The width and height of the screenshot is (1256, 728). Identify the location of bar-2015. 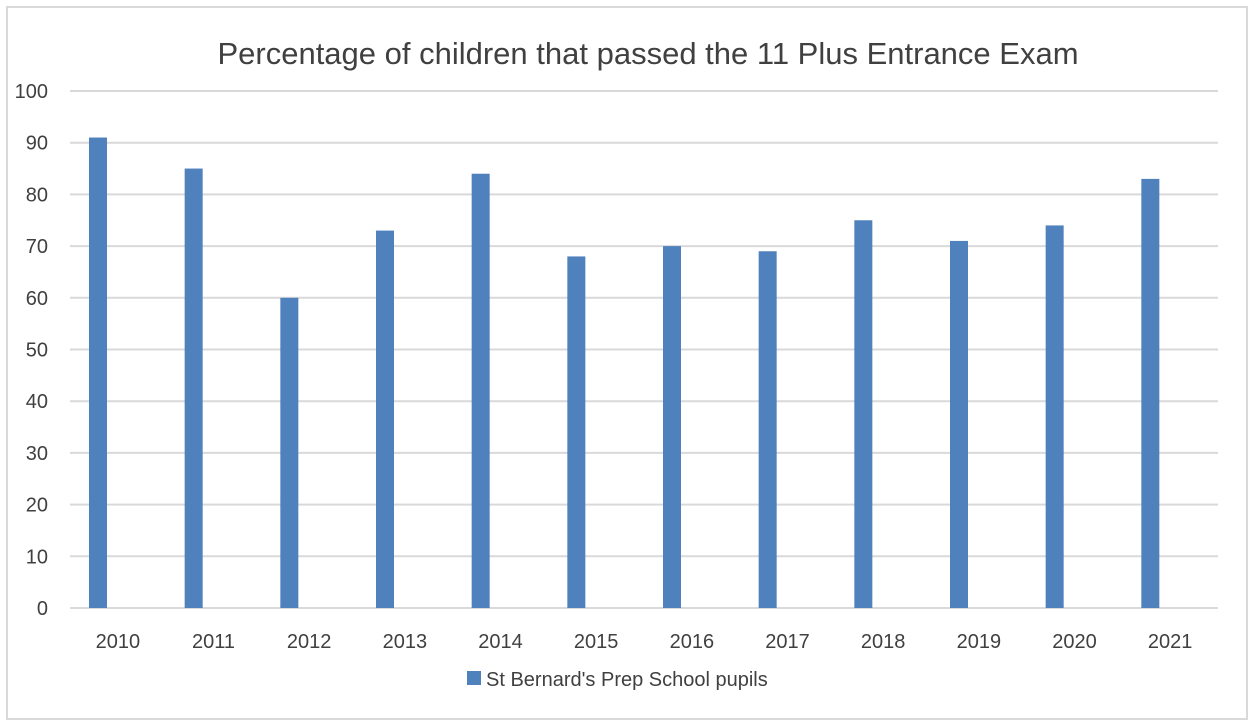
(576, 432).